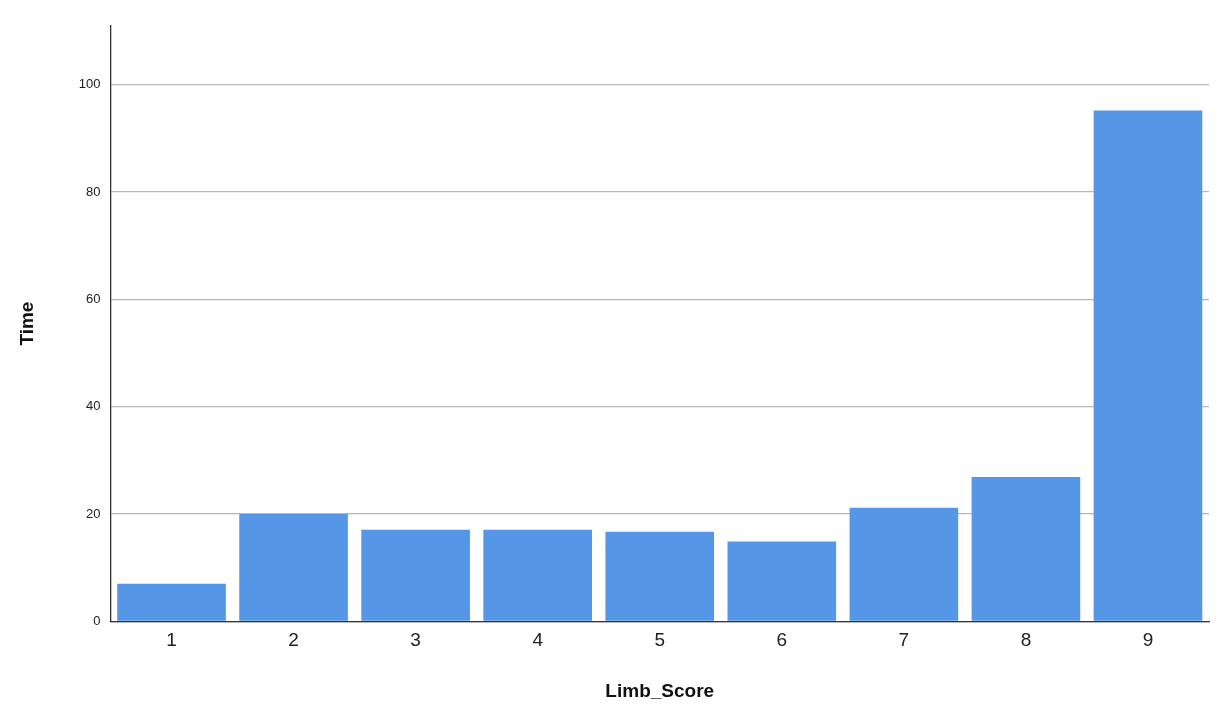 This screenshot has height=719, width=1225. Describe the element at coordinates (415, 640) in the screenshot. I see `x-tick-label: 3` at that location.